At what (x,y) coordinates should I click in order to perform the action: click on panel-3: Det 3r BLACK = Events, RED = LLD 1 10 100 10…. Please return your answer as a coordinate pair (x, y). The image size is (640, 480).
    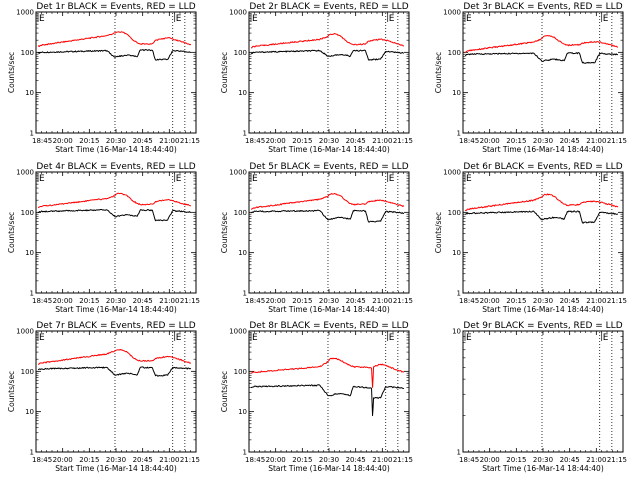
    Looking at the image, I should click on (530, 78).